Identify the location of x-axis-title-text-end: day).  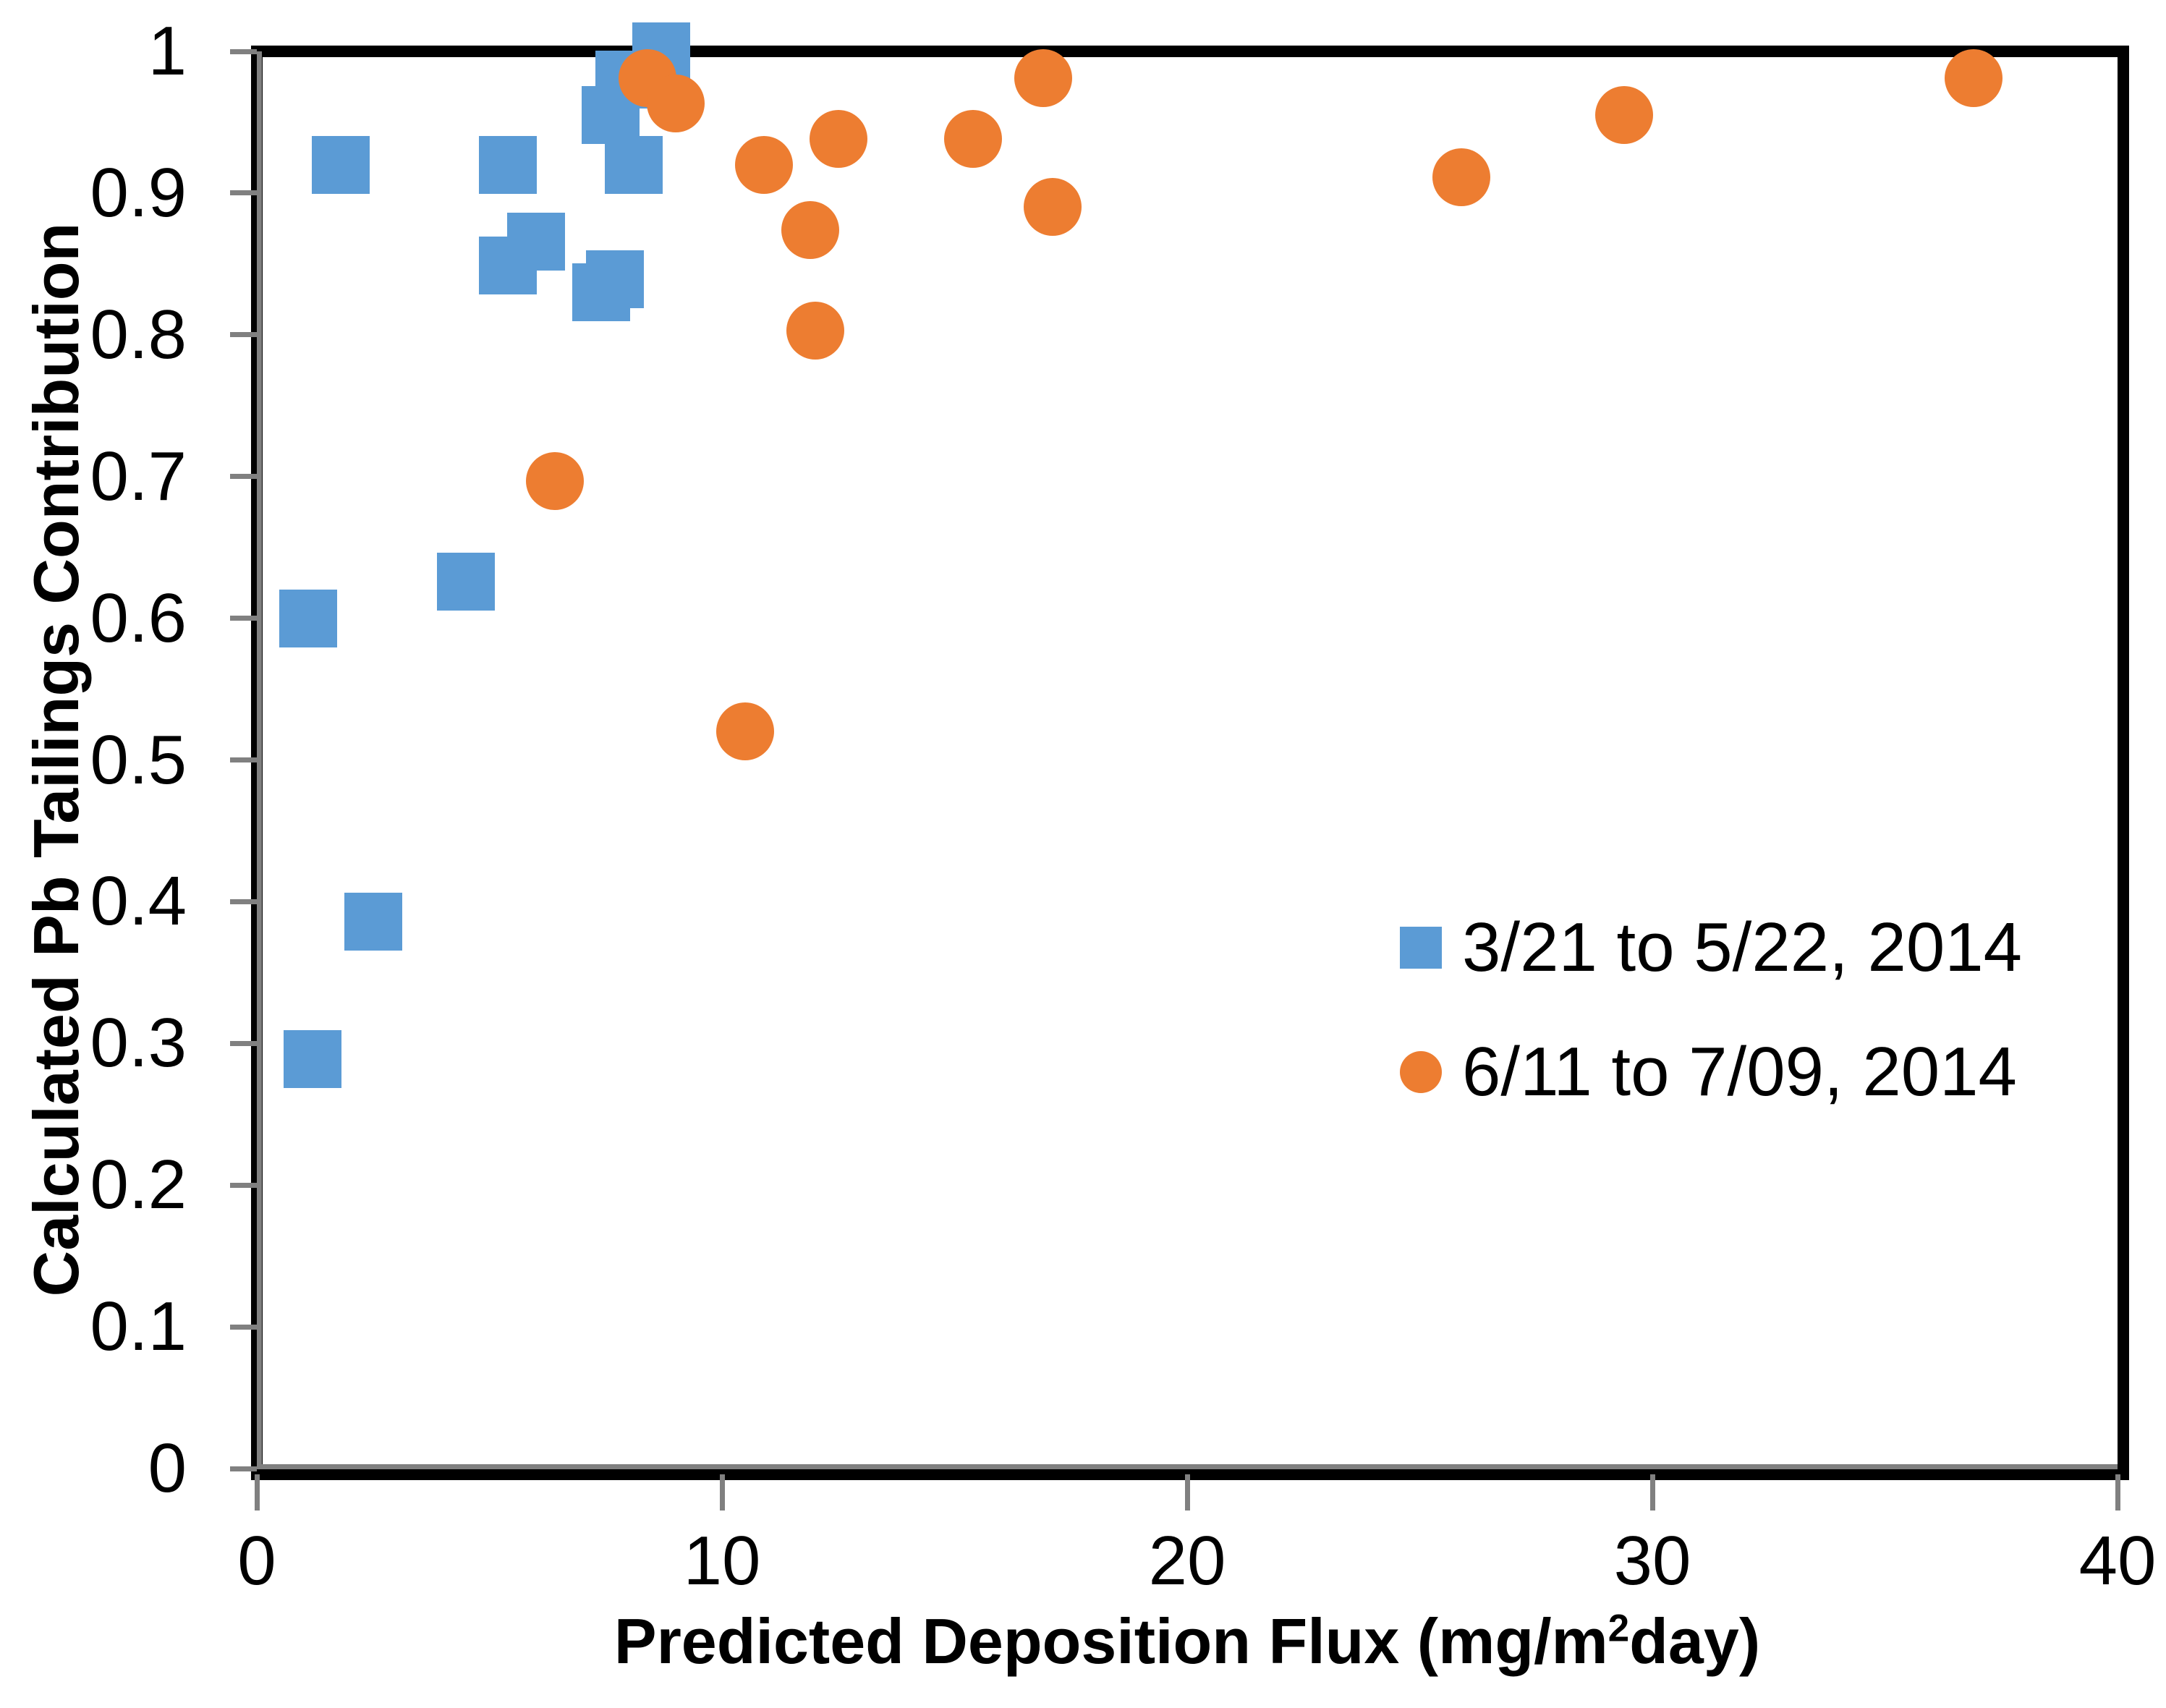
(1695, 1641).